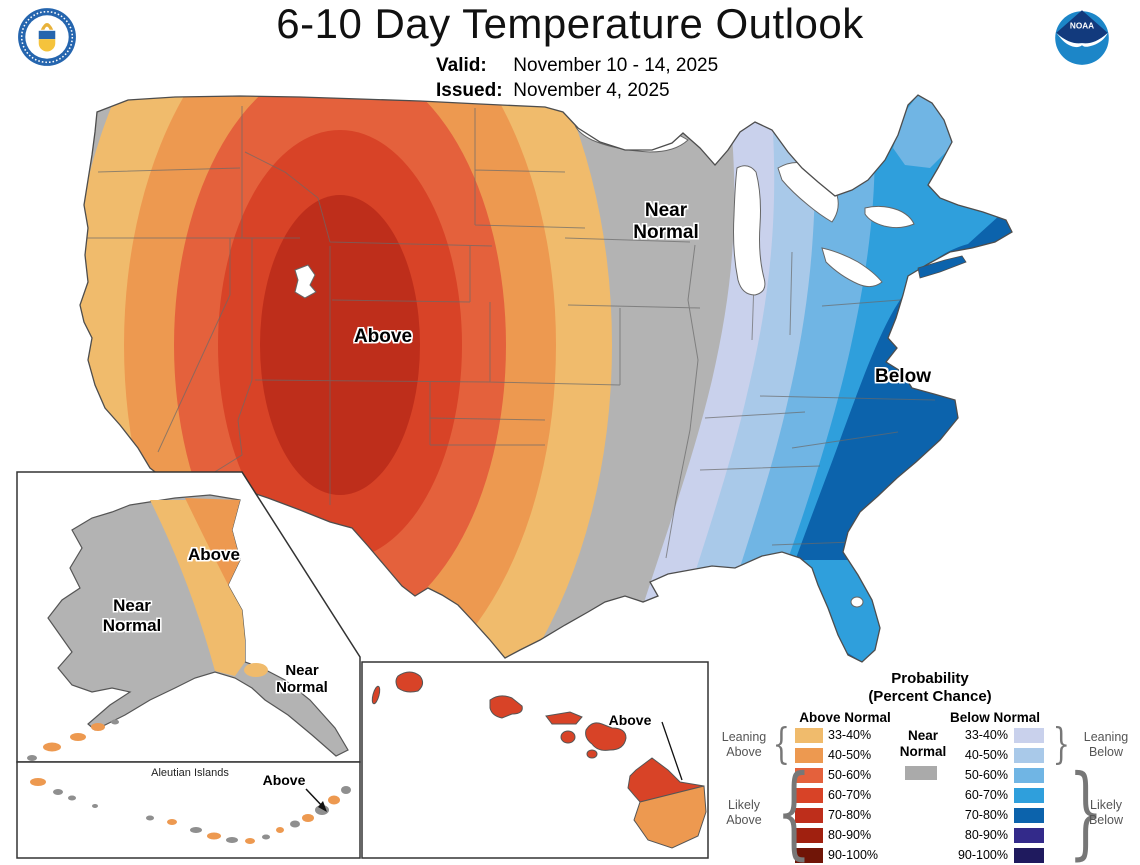  Describe the element at coordinates (284, 780) in the screenshot. I see `aleutian-above-label: Above` at that location.